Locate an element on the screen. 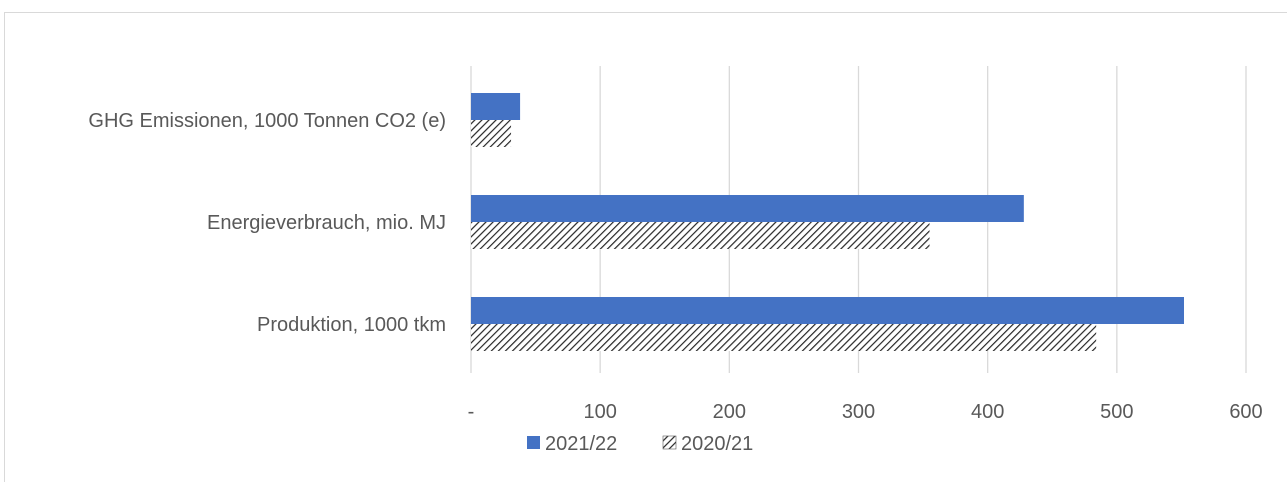  legend-label: 2020/21 is located at coordinates (717, 444).